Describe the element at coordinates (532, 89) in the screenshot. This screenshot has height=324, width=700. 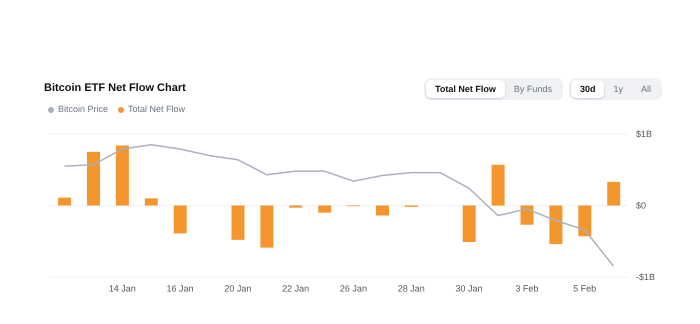
I see `text: By Funds` at that location.